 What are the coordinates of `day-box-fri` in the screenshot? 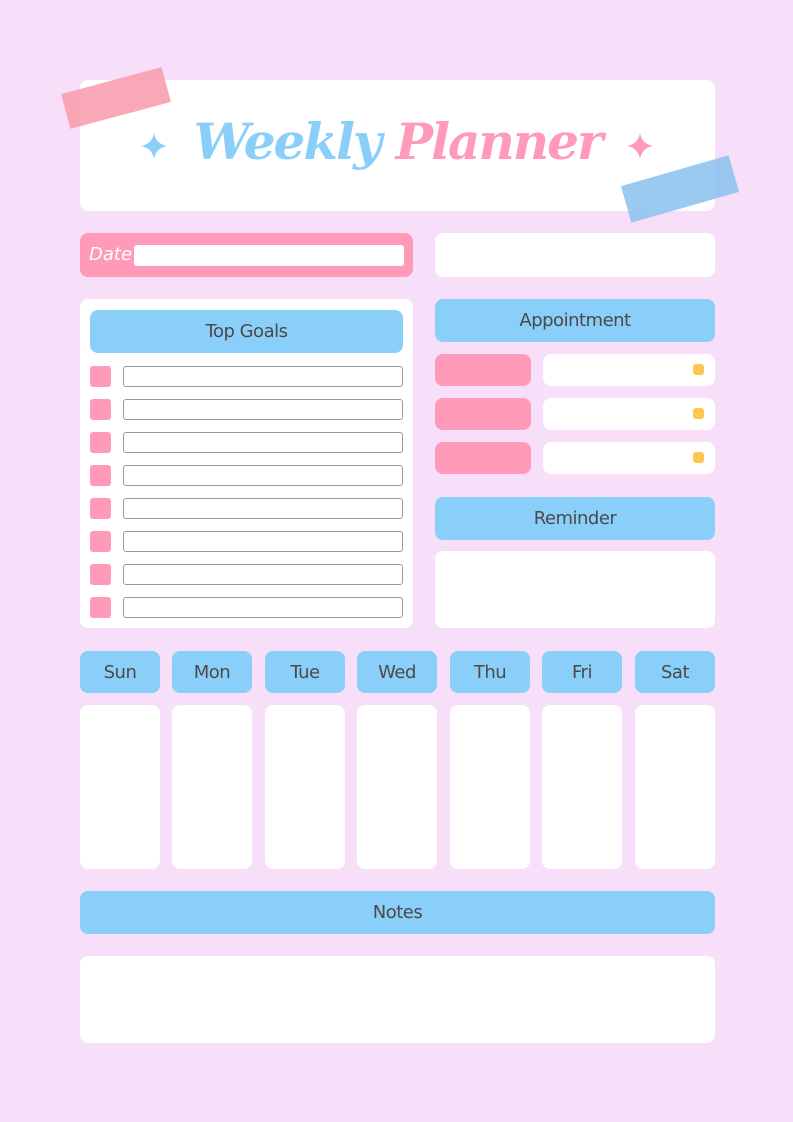 It's located at (582, 787).